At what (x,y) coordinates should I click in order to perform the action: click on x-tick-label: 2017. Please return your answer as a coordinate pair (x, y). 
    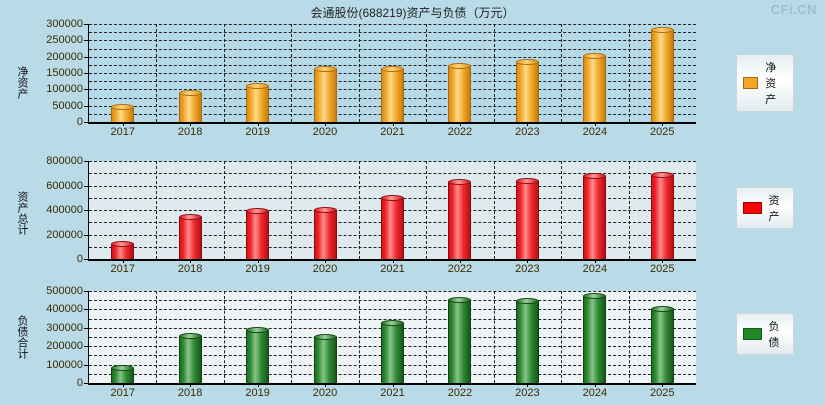
    Looking at the image, I should click on (122, 393).